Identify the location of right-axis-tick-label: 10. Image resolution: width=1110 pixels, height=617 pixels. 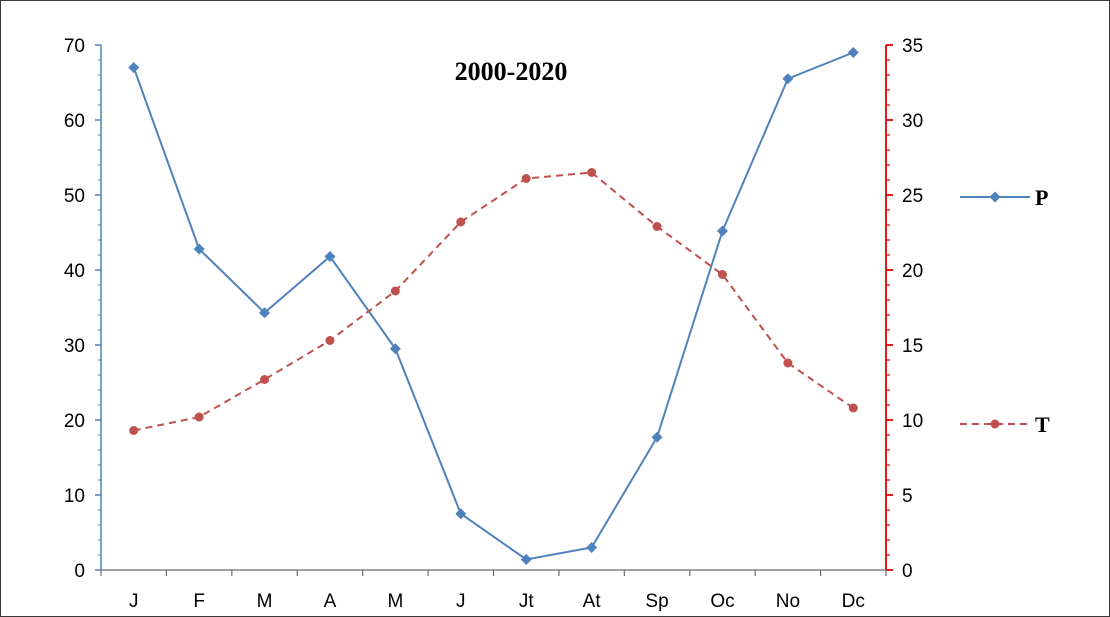
(912, 421).